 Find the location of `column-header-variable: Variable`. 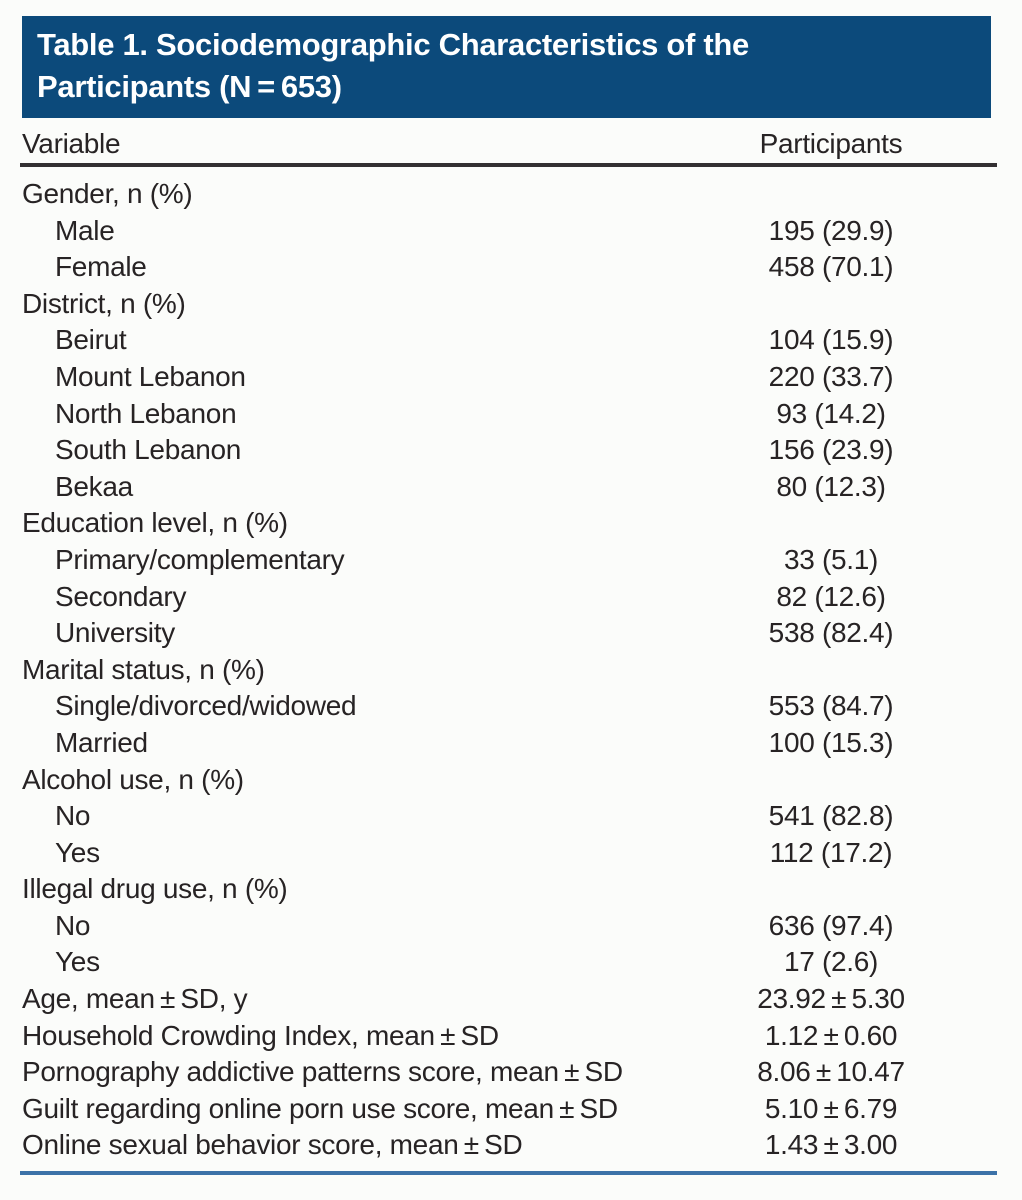

column-header-variable: Variable is located at coordinates (71, 143).